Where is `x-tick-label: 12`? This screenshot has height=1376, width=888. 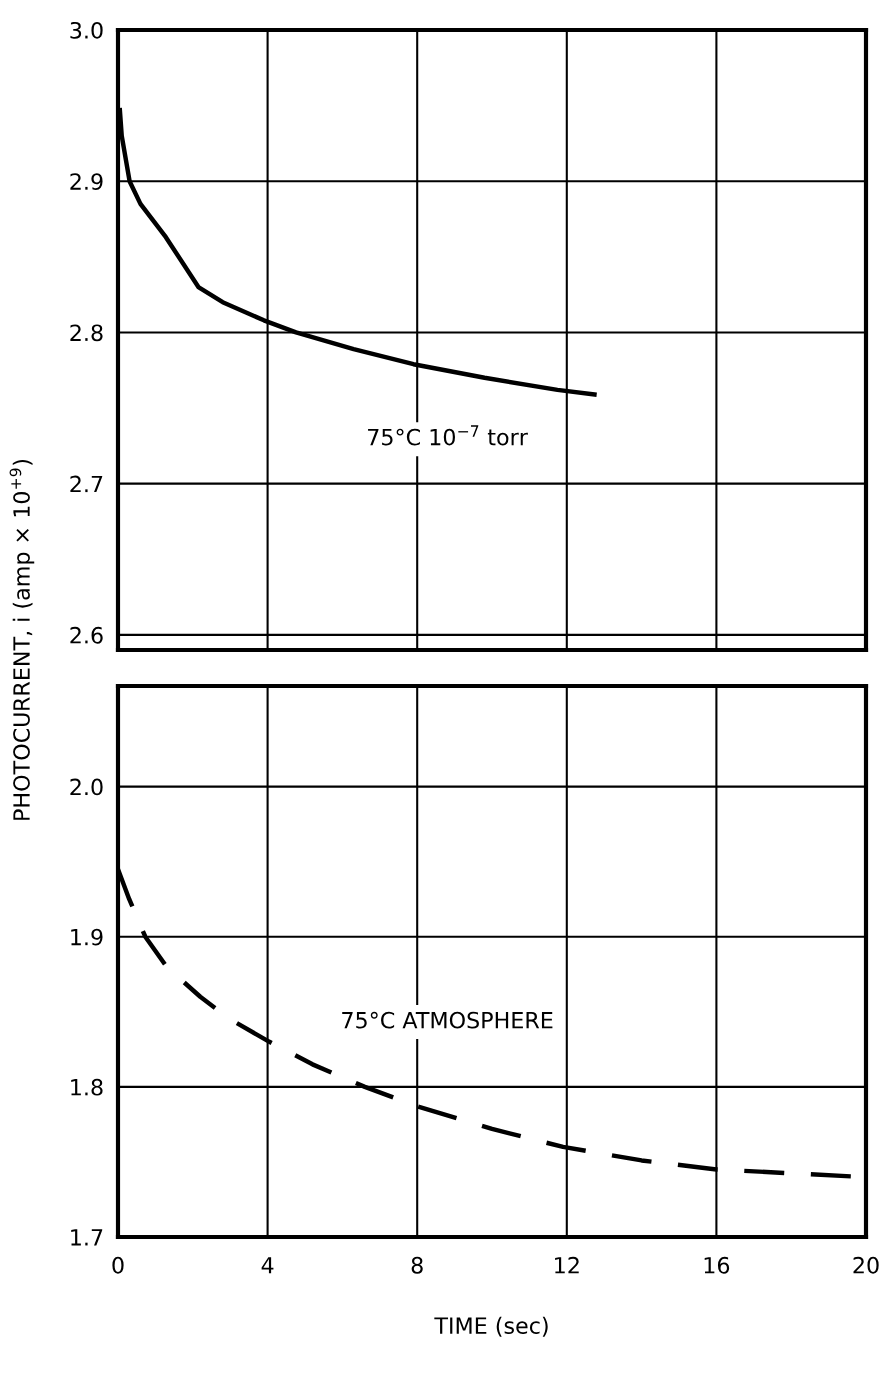 x-tick-label: 12 is located at coordinates (567, 1265).